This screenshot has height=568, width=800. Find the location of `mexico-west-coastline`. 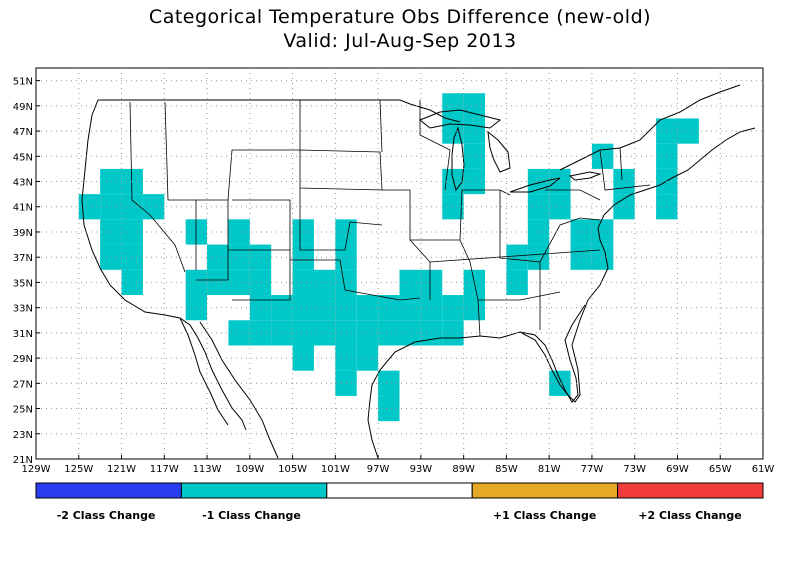

mexico-west-coastline is located at coordinates (239, 390).